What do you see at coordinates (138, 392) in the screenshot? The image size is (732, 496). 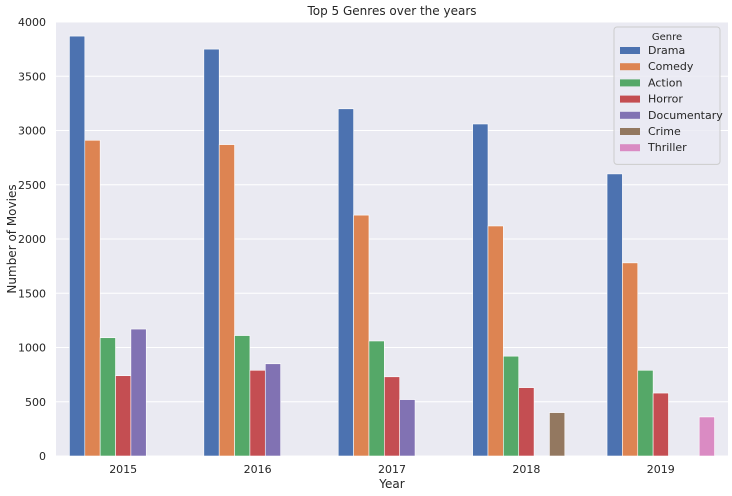 I see `bar-documentary-2015` at bounding box center [138, 392].